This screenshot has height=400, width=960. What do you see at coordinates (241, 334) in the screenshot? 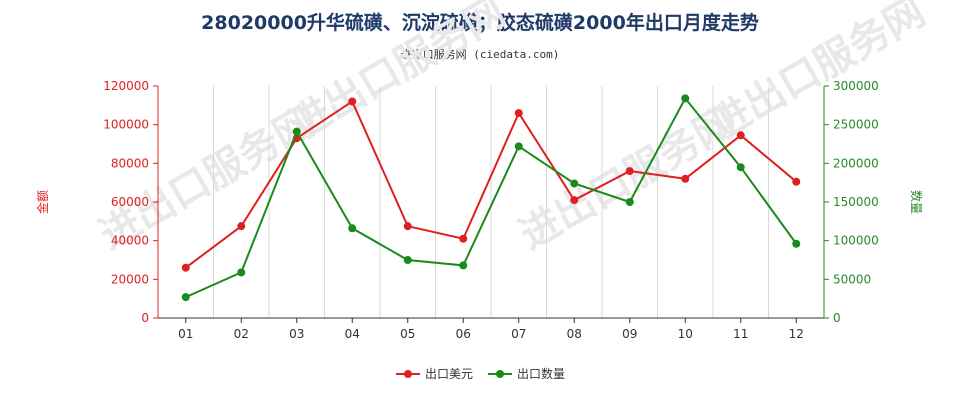
I see `x-tick-label: 02` at bounding box center [241, 334].